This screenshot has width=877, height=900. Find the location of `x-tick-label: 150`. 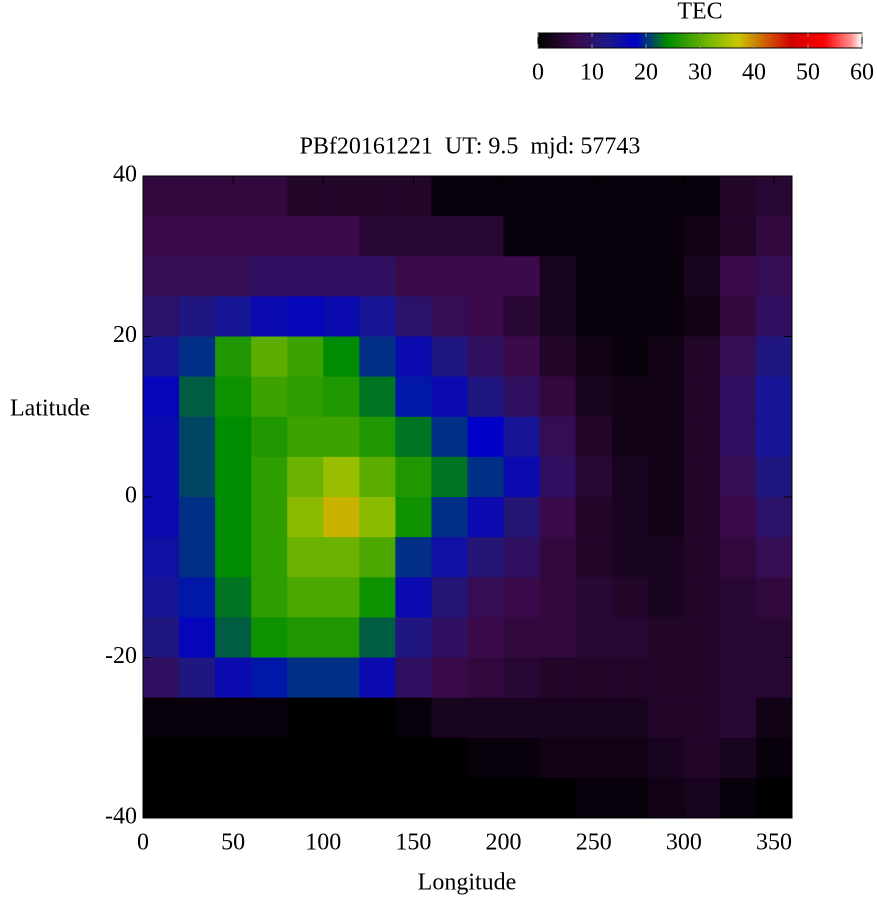

x-tick-label: 150 is located at coordinates (413, 843).